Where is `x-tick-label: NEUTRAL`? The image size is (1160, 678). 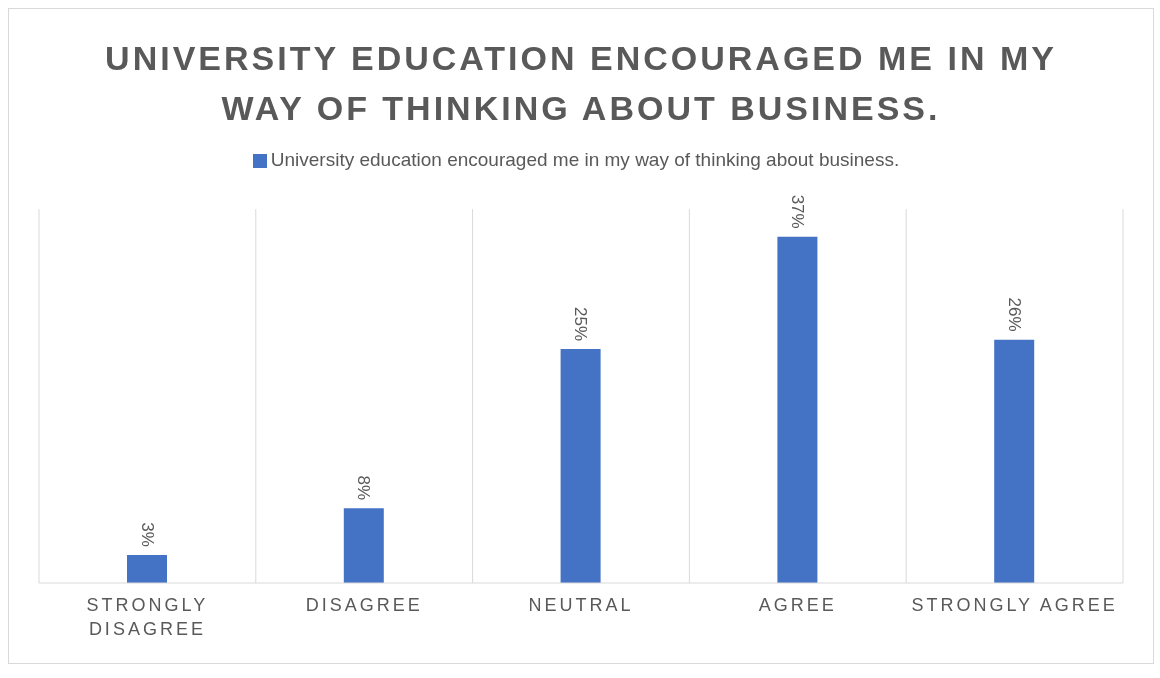
x-tick-label: NEUTRAL is located at coordinates (581, 605).